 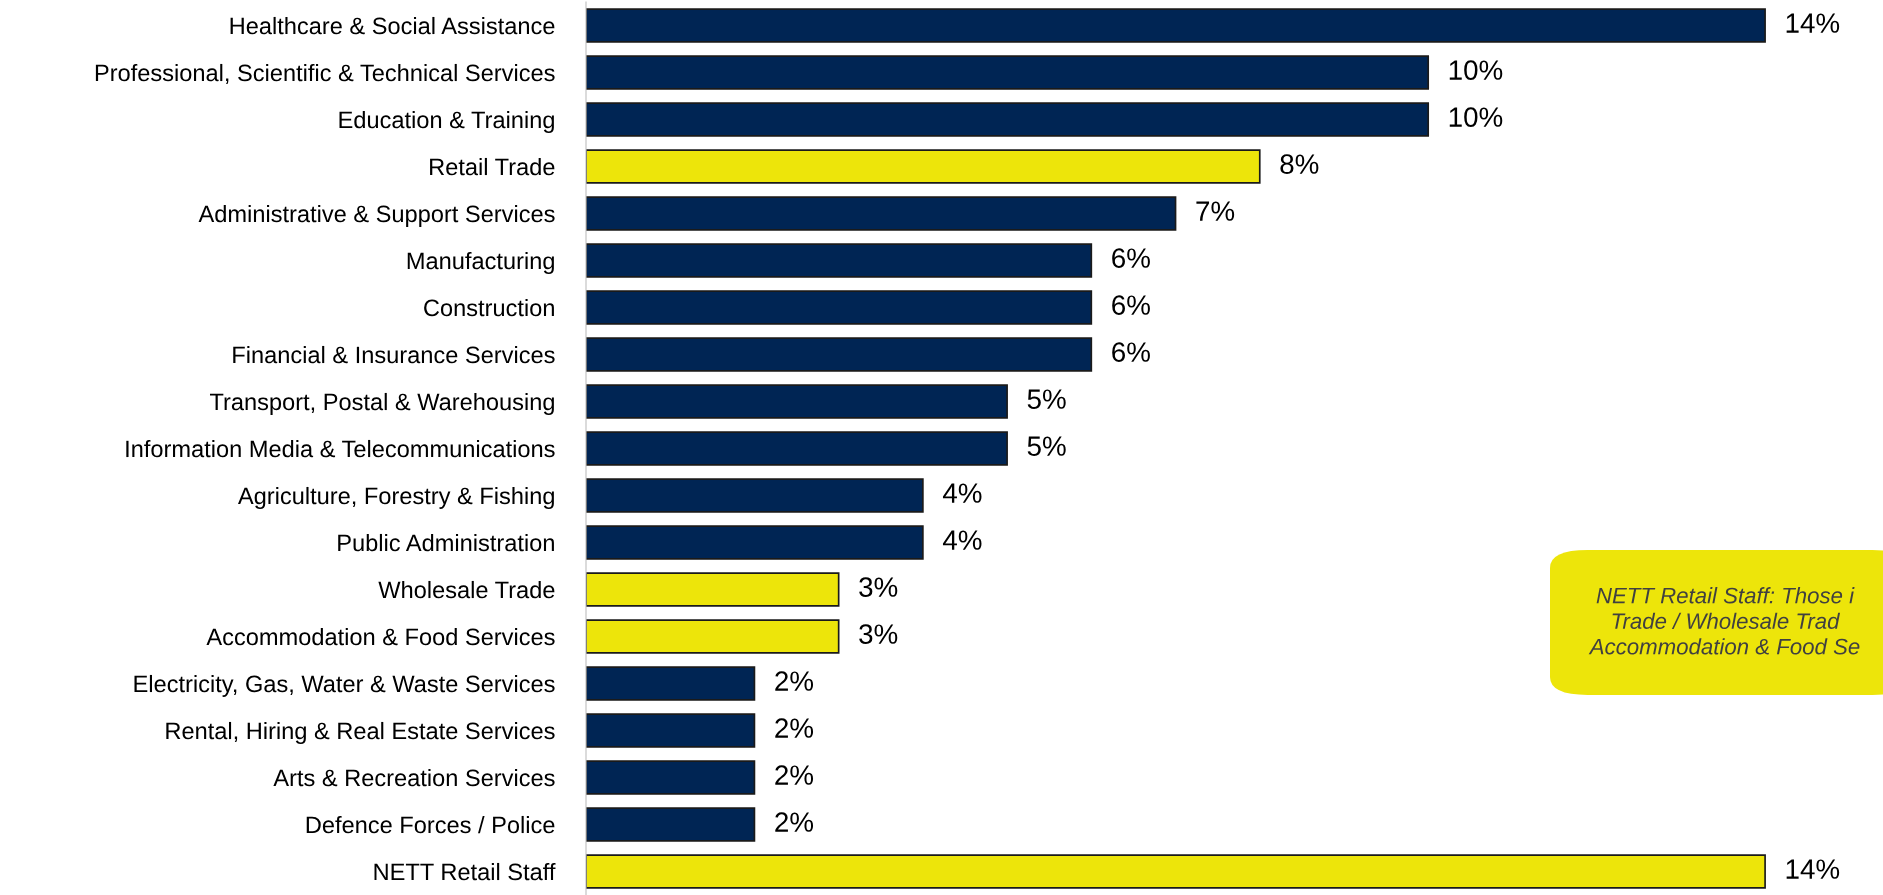 I want to click on y-tick-label: Retail Trade, so click(x=492, y=166).